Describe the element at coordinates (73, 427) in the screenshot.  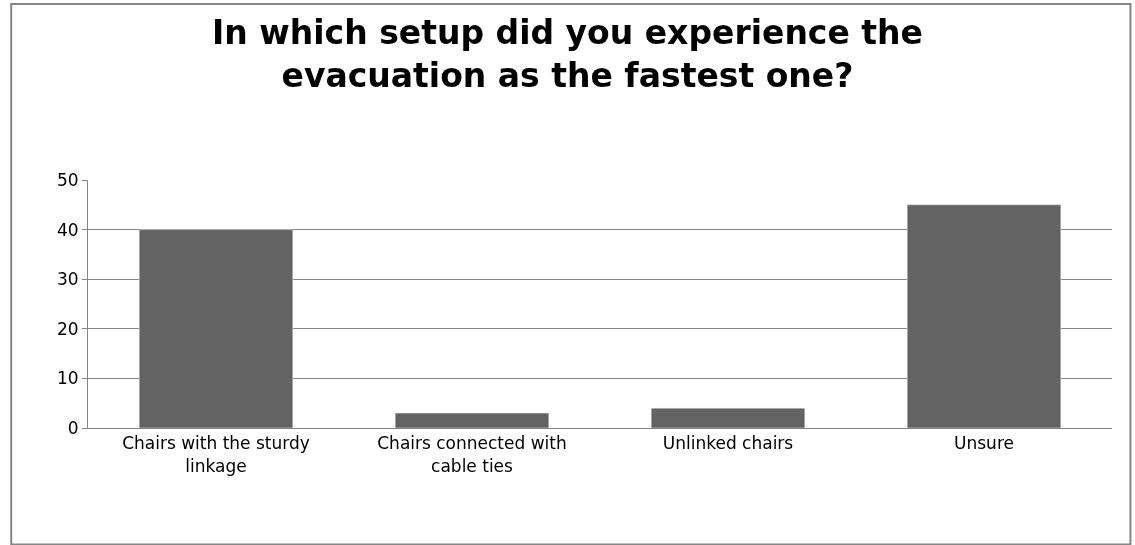
I see `y-tick-label: 0` at that location.